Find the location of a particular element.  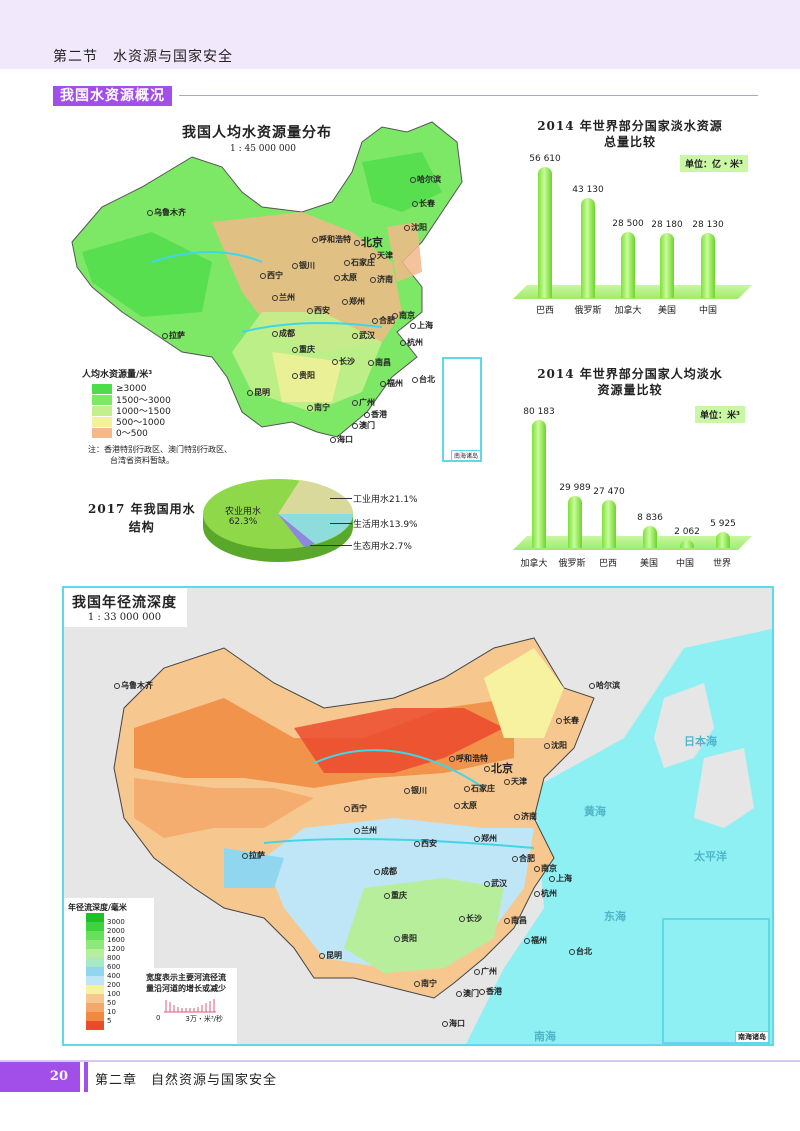

legend-label: ≥3000 is located at coordinates (131, 388).